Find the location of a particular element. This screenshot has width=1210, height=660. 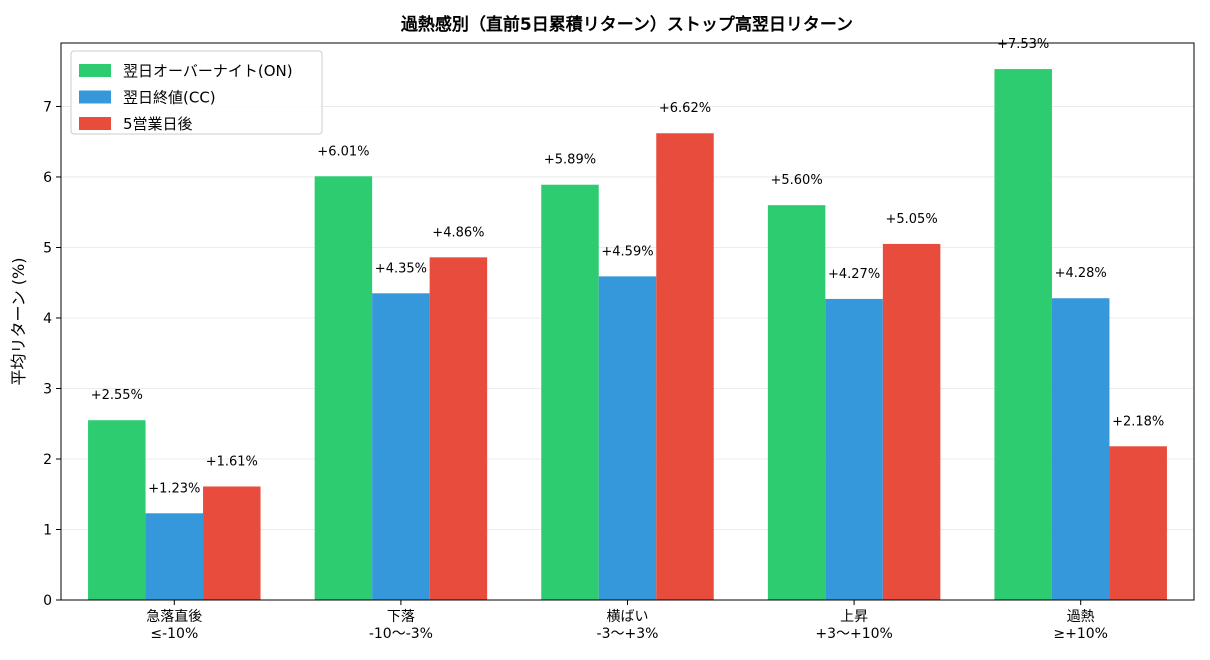

x-tick-label: -10〜-3% is located at coordinates (401, 634).